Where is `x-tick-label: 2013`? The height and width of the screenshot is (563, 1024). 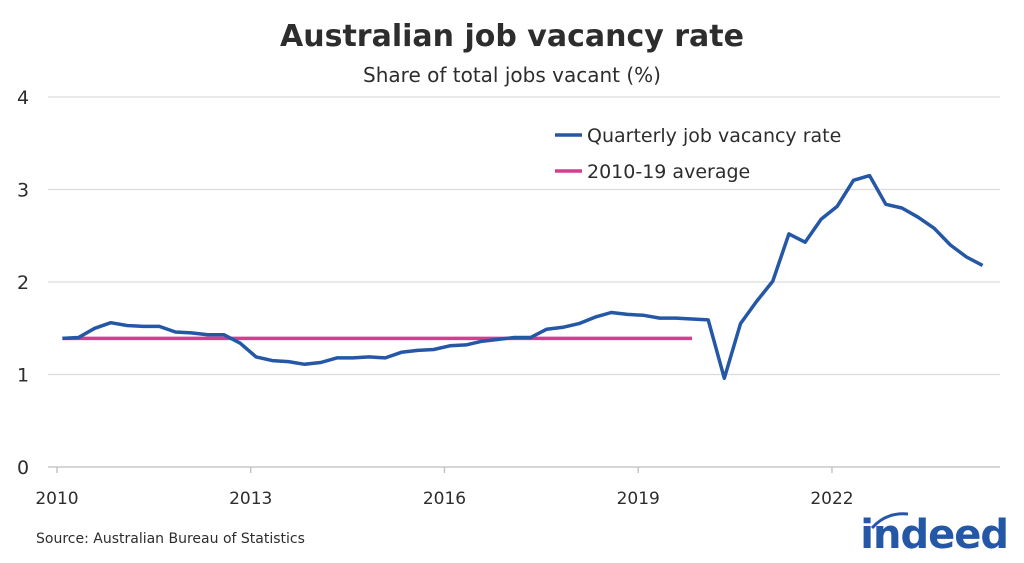 x-tick-label: 2013 is located at coordinates (250, 499).